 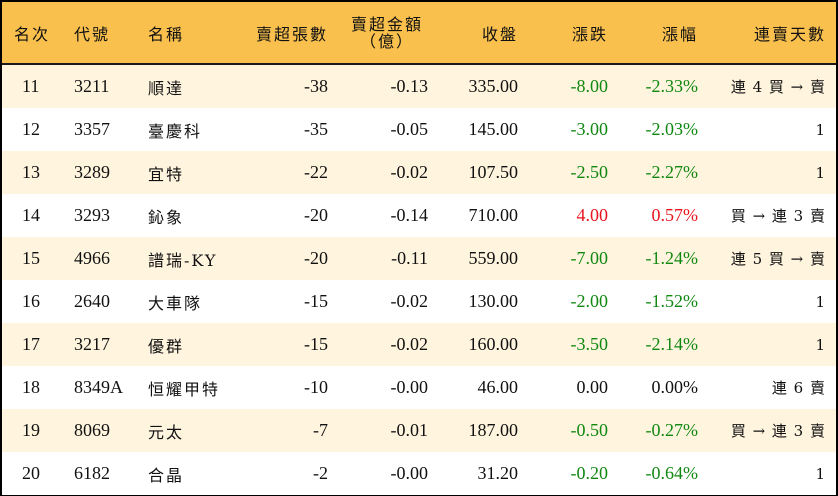 I want to click on cell-net-sell-lots: -20, so click(x=316, y=258).